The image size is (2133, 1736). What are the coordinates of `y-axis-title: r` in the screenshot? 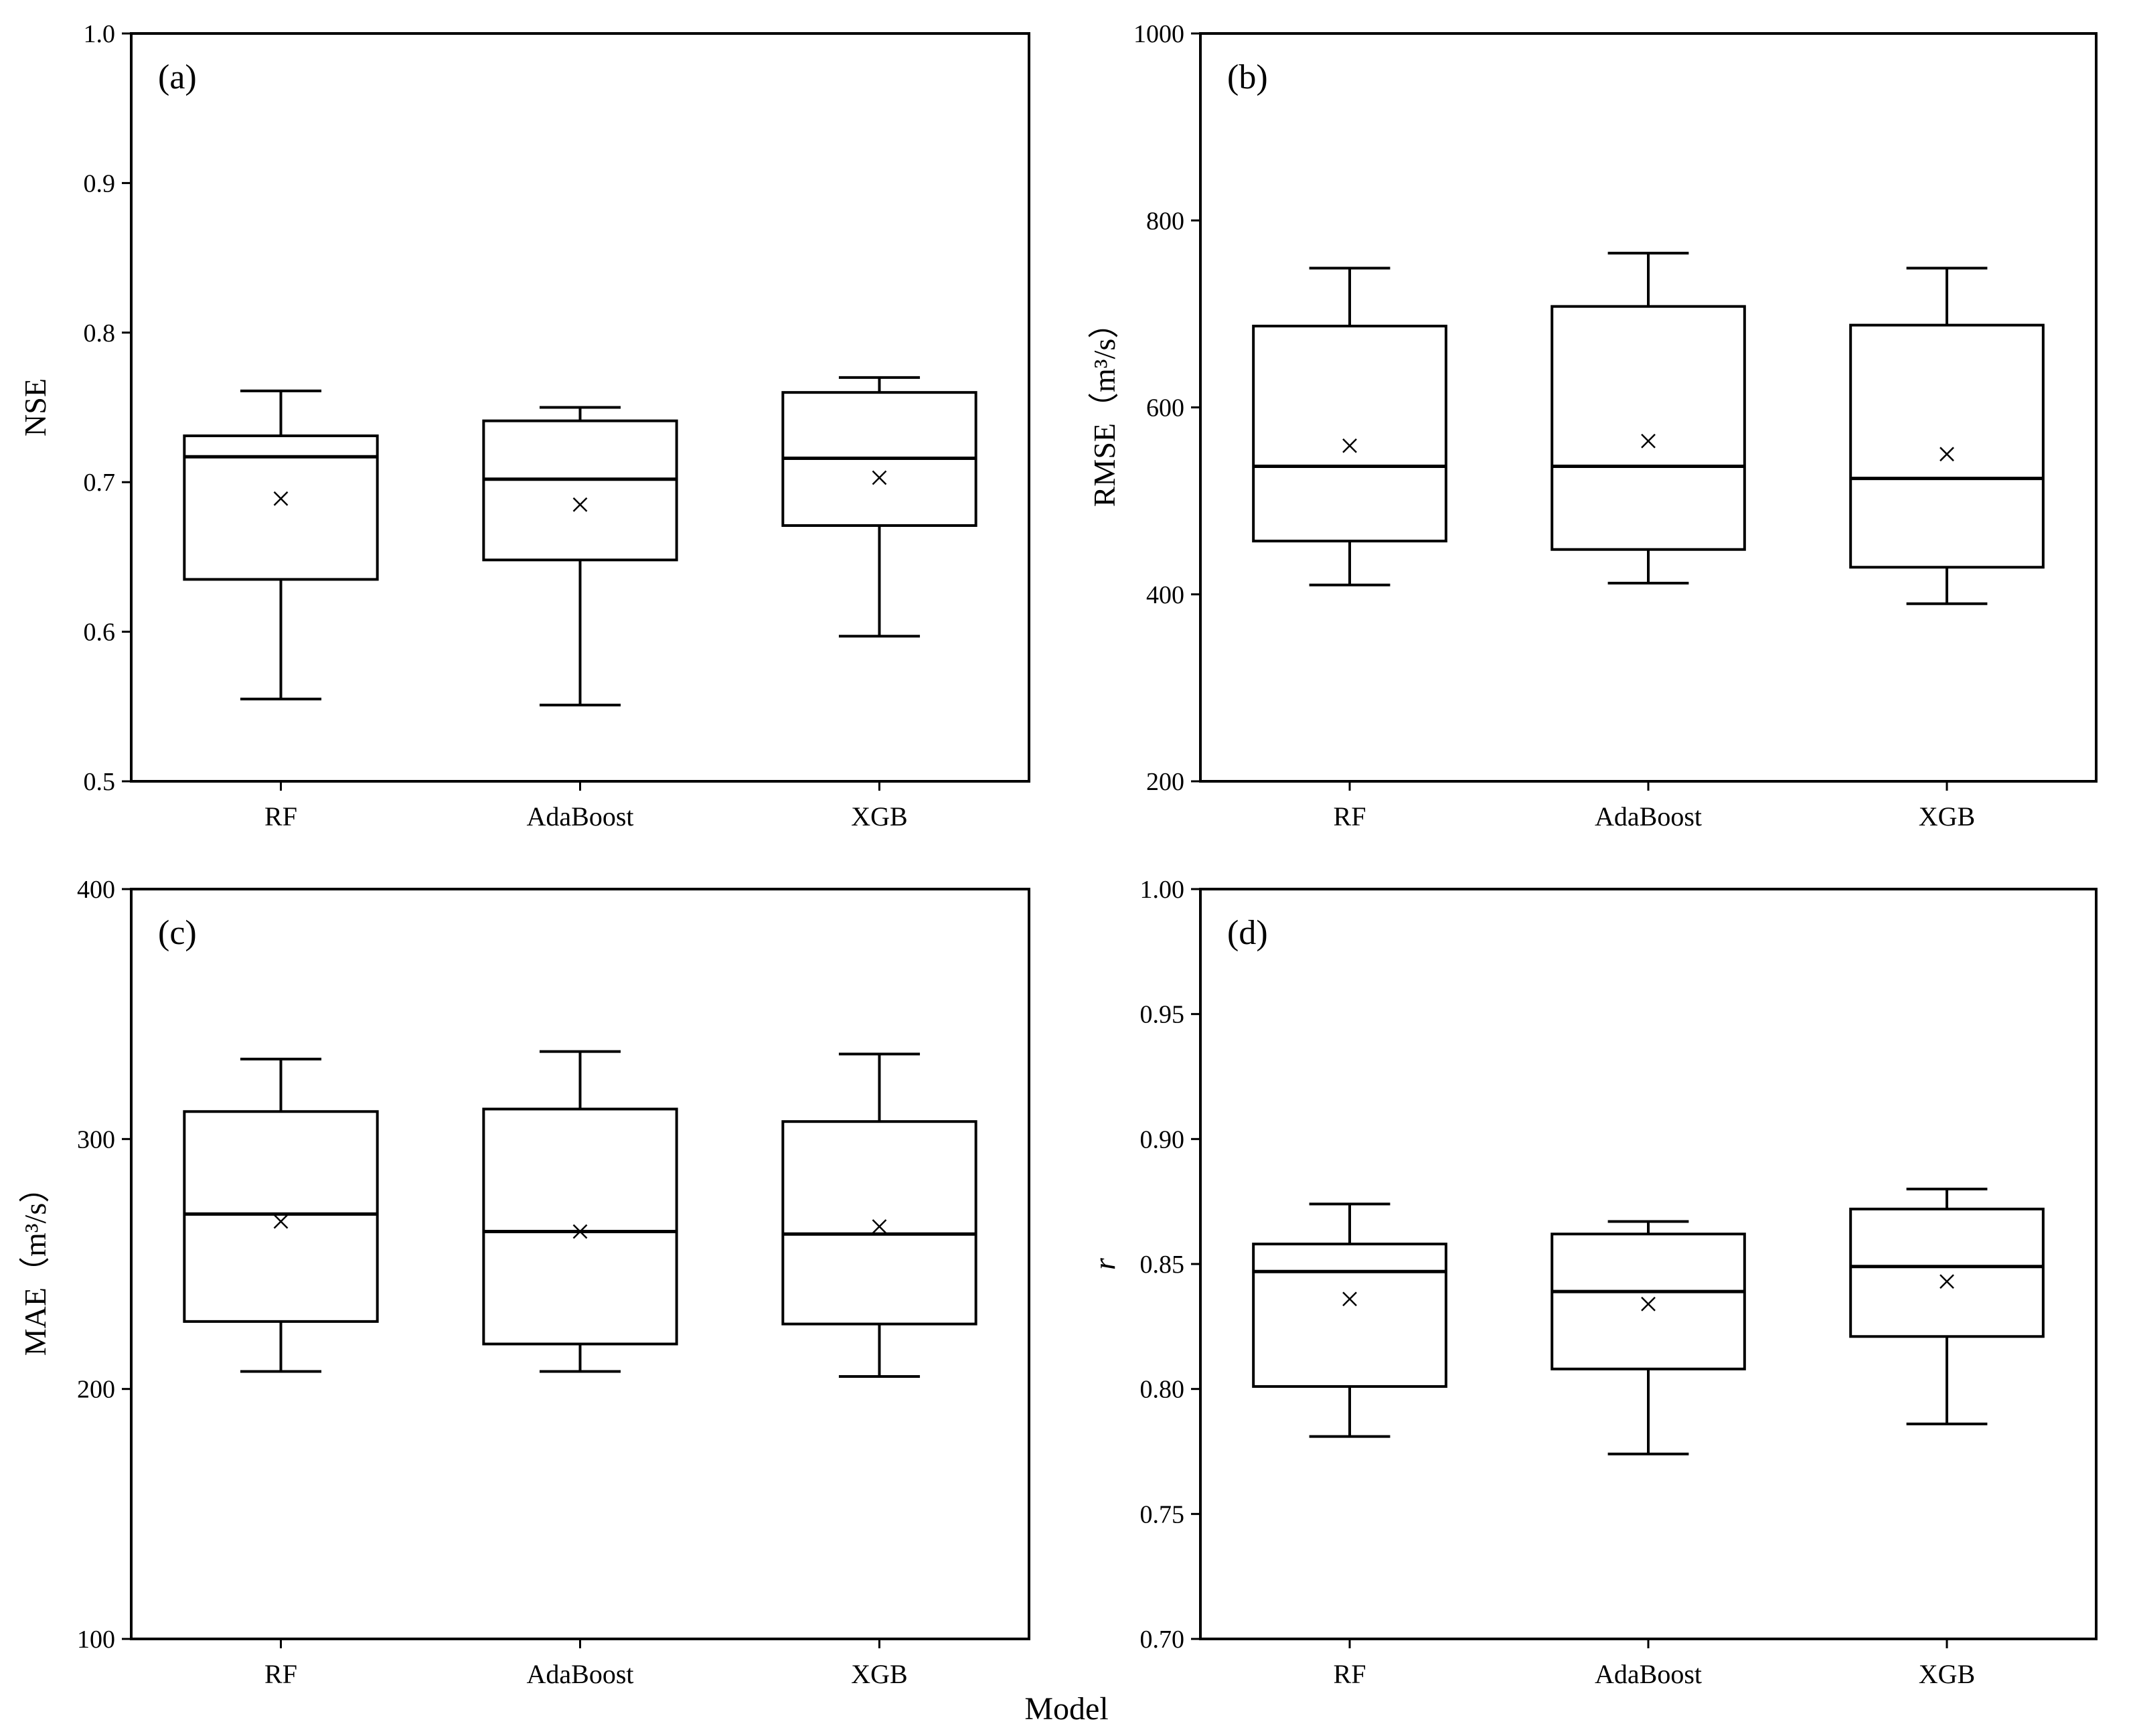 It's located at (1104, 1263).